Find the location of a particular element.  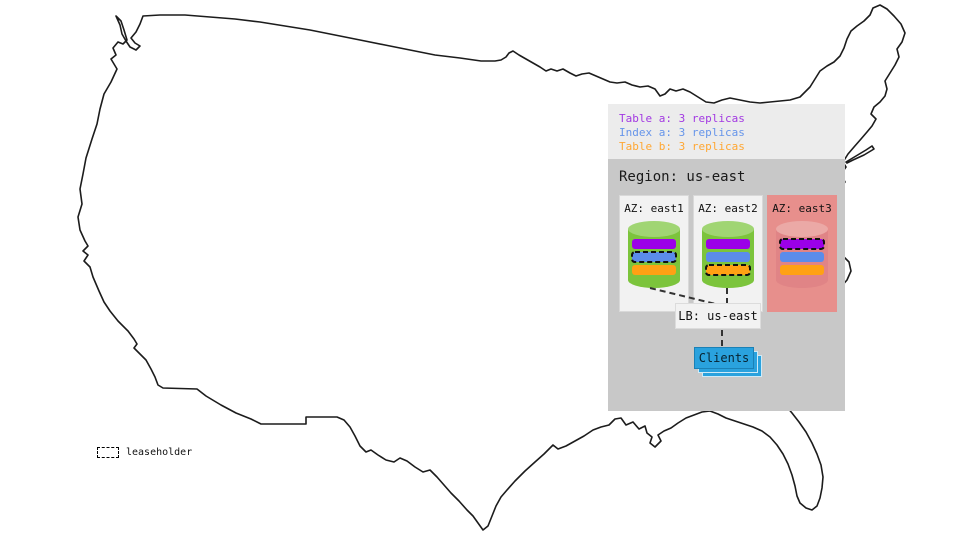

az-east1-box: AZ: east1 is located at coordinates (654, 253).